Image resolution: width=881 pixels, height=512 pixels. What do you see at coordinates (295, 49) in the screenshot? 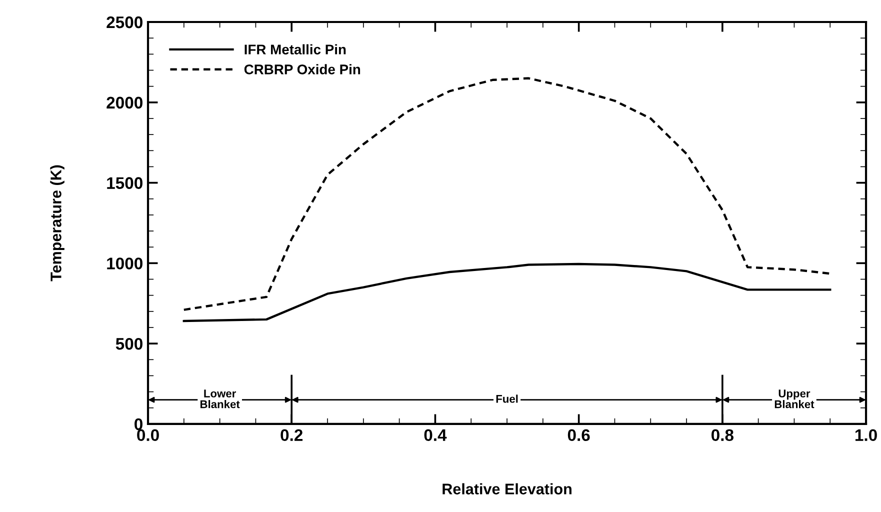
I see `legend-label: IFR Metallic Pin` at bounding box center [295, 49].